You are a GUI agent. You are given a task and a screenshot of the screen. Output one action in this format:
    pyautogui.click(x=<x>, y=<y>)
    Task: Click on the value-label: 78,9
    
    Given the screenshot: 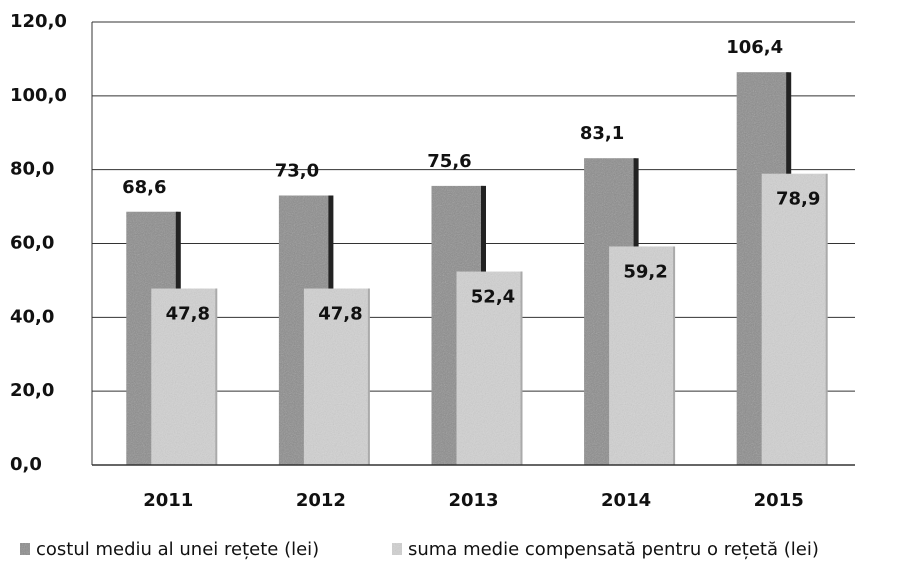 What is the action you would take?
    pyautogui.click(x=798, y=199)
    